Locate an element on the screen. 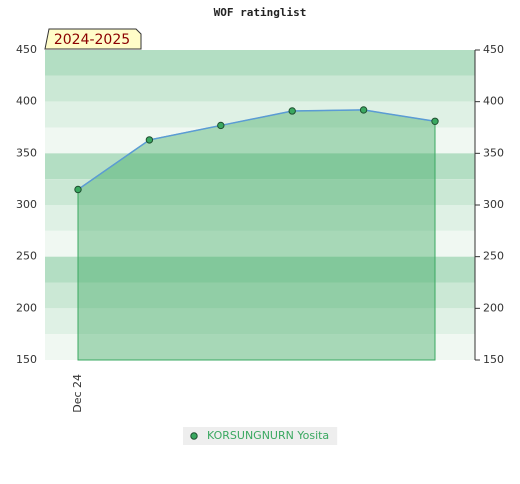  y-tick-label-right: 250 is located at coordinates (493, 256).